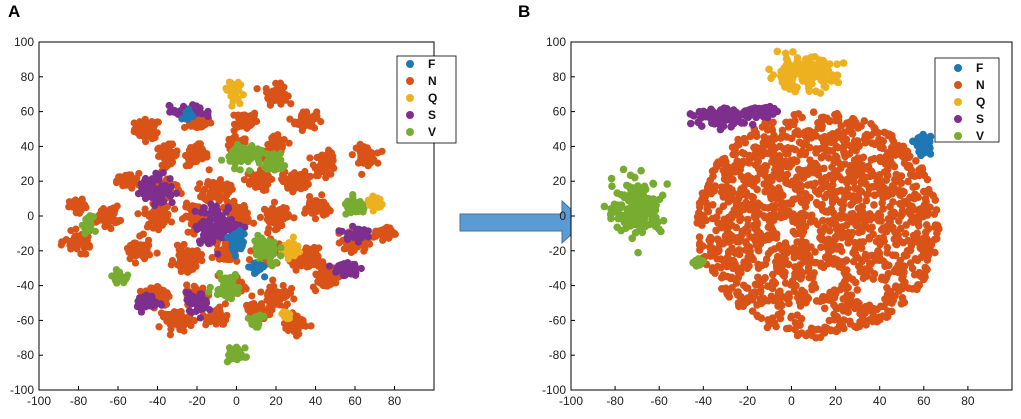 The height and width of the screenshot is (419, 1021). What do you see at coordinates (777, 51) in the screenshot?
I see `point-Q` at bounding box center [777, 51].